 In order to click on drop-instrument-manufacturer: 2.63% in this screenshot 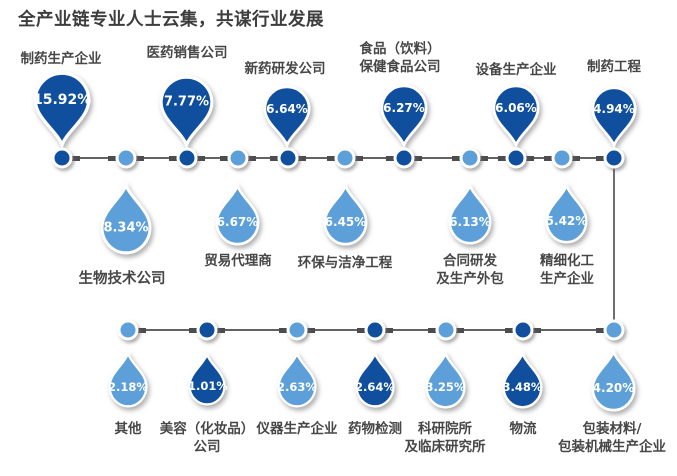, I will do `click(297, 380)`.